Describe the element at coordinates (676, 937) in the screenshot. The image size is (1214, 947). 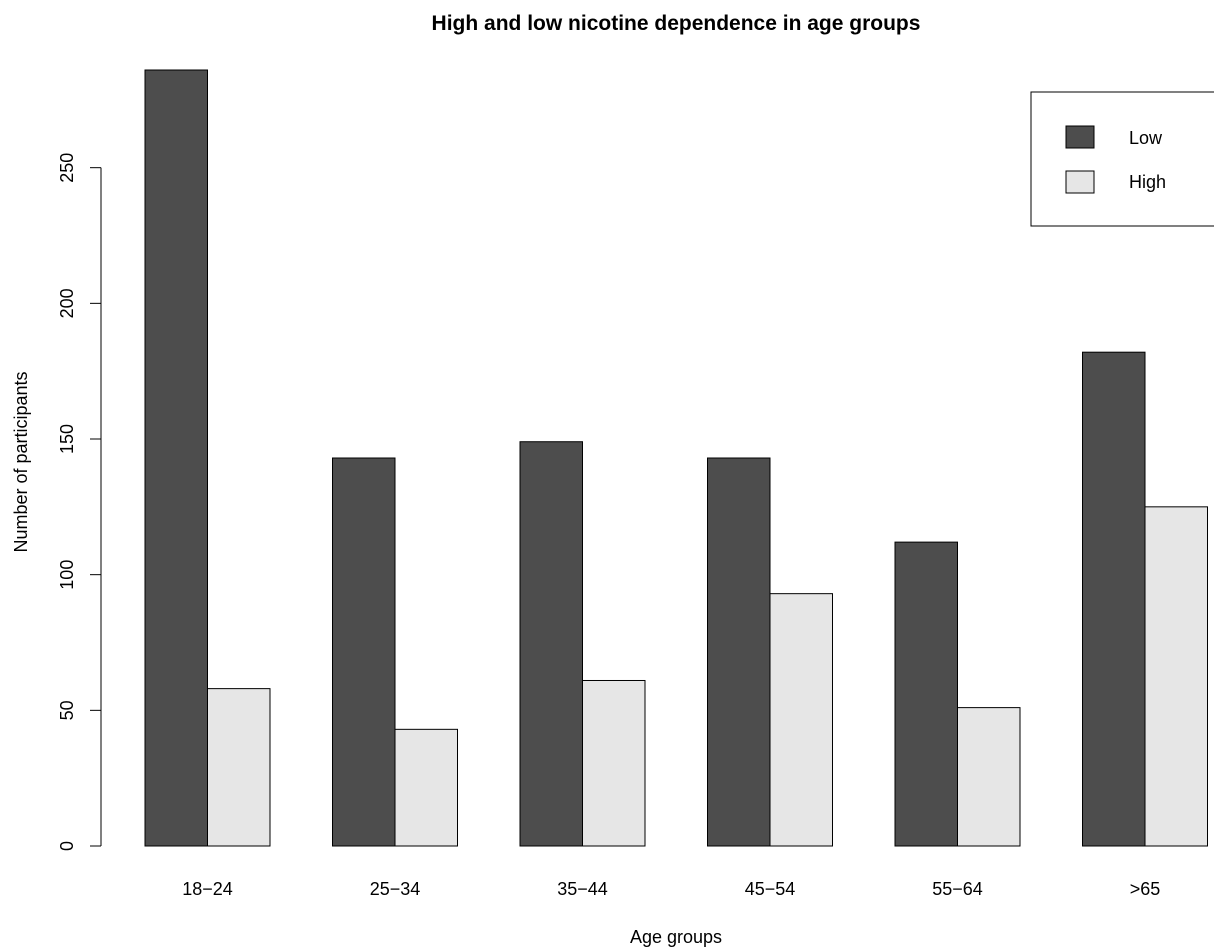
I see `x-axis-label: Age groups` at that location.